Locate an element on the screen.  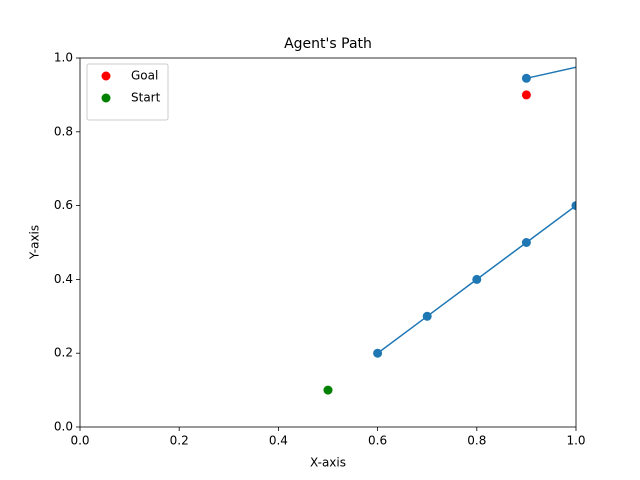
x-tick-label: 0.6 is located at coordinates (377, 441).